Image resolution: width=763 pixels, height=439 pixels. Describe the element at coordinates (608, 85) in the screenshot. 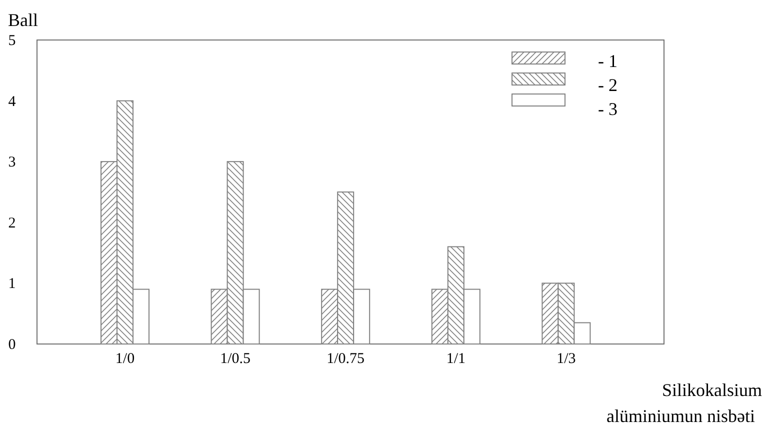

I see `legend-label: - 2` at that location.